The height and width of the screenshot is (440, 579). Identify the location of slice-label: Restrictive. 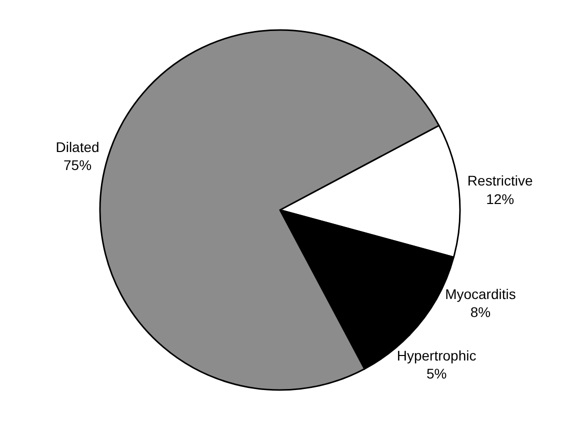
(500, 180).